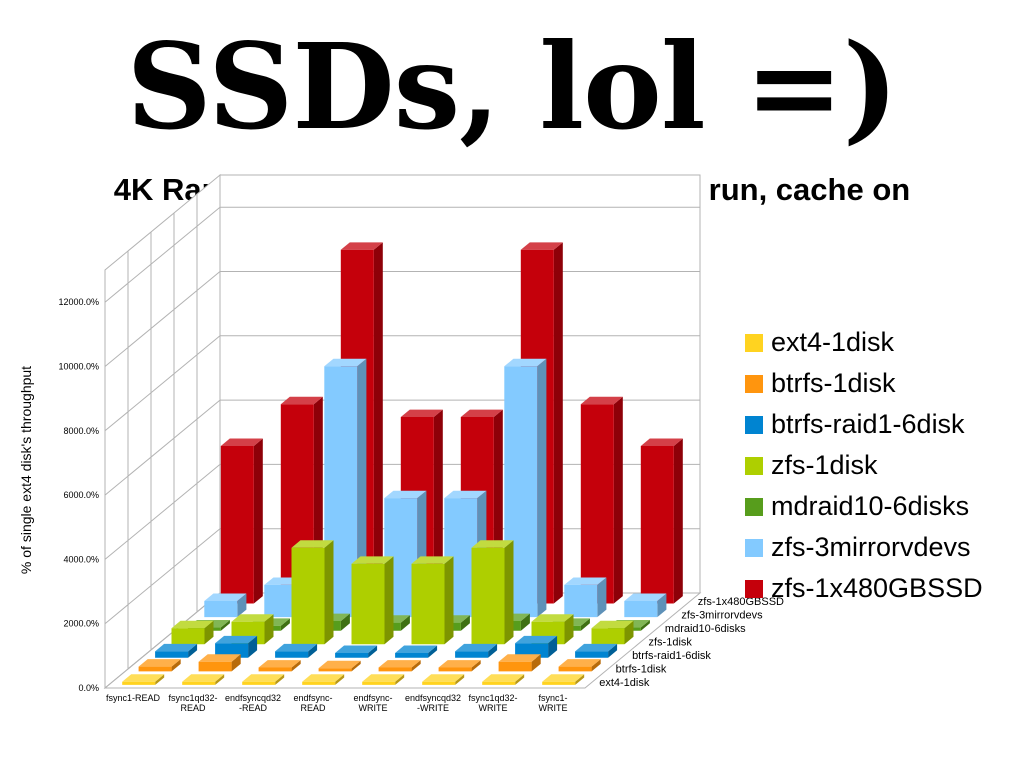 The width and height of the screenshot is (1024, 768). Describe the element at coordinates (824, 465) in the screenshot. I see `legend-label: zfs-1disk` at that location.